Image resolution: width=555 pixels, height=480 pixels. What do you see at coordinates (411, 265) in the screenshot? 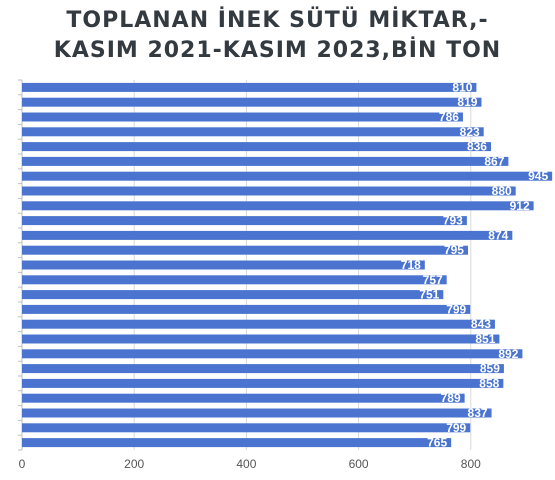
I see `bar-value-label-12: 718` at bounding box center [411, 265].